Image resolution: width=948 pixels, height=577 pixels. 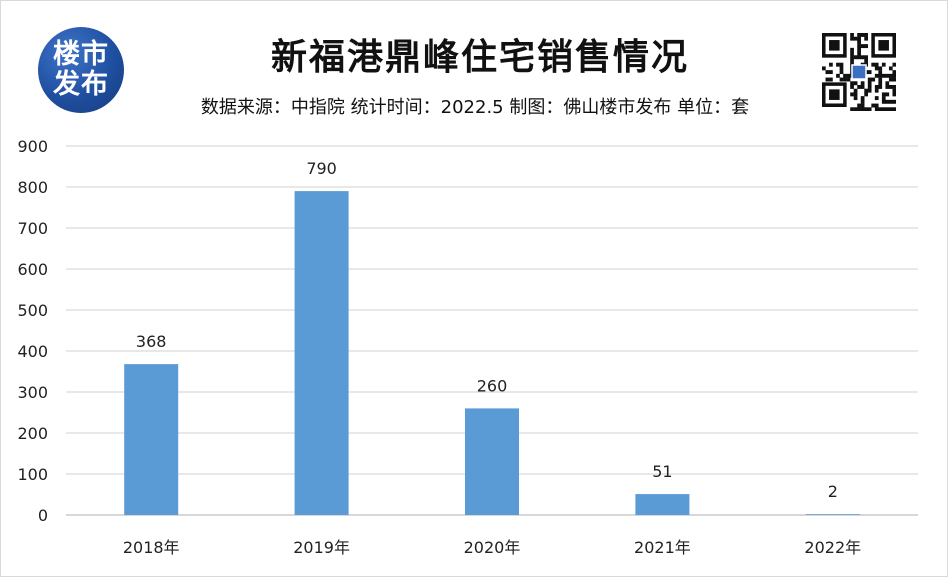 I want to click on qr-code-icon, so click(x=859, y=72).